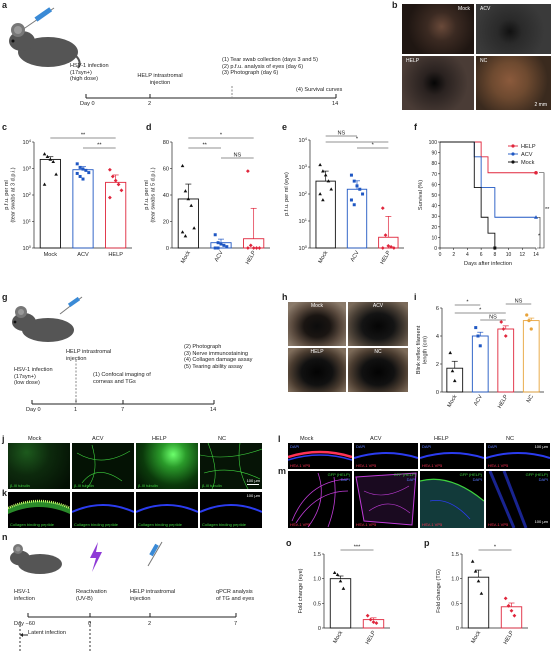 Image resolution: width=554 pixels, height=653 pixels. What do you see at coordinates (3, 439) in the screenshot?
I see `panel-label-j: j` at bounding box center [3, 439].